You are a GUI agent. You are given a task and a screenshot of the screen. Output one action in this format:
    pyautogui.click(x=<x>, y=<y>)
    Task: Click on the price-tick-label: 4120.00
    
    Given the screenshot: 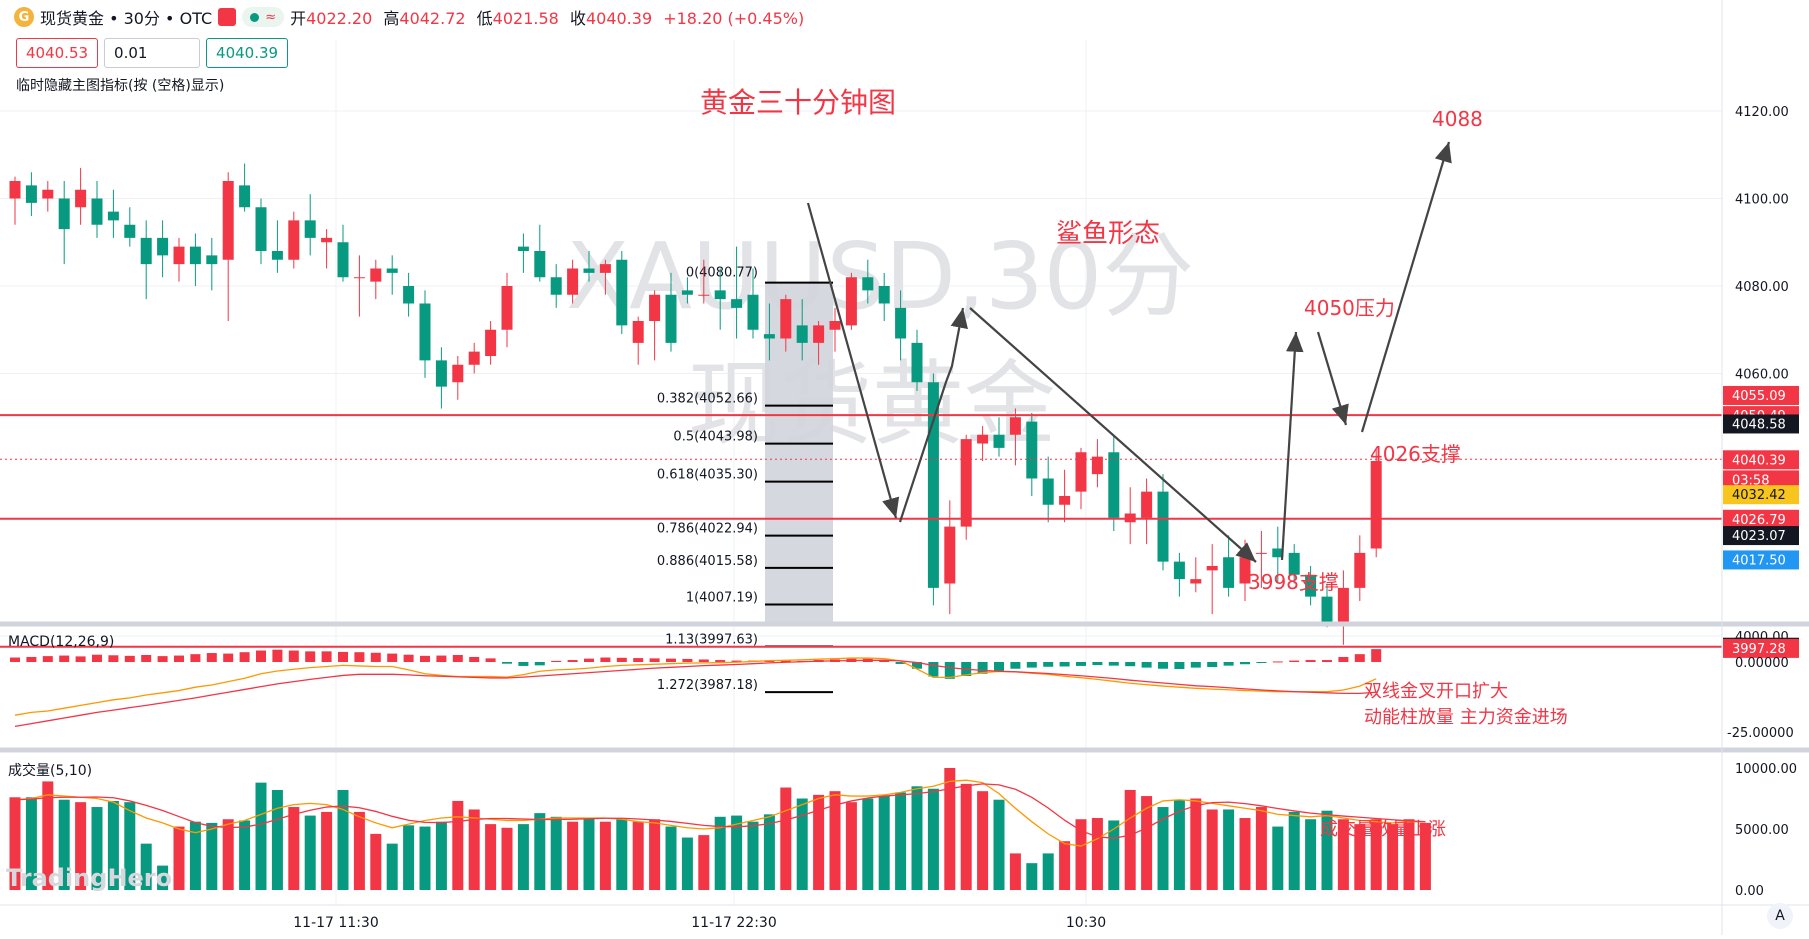 What is the action you would take?
    pyautogui.click(x=1762, y=112)
    